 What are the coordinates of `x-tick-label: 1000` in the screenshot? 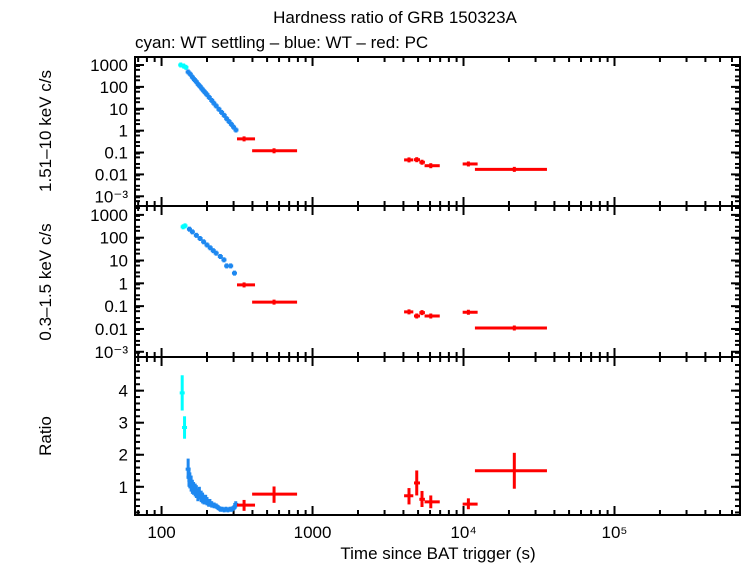 It's located at (313, 532).